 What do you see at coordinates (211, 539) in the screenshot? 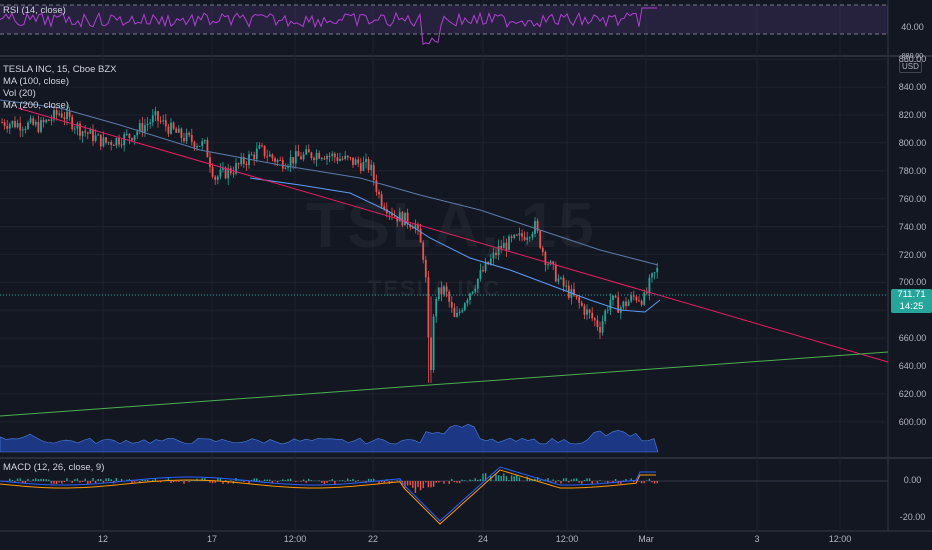
I see `time-label-17: 17` at bounding box center [211, 539].